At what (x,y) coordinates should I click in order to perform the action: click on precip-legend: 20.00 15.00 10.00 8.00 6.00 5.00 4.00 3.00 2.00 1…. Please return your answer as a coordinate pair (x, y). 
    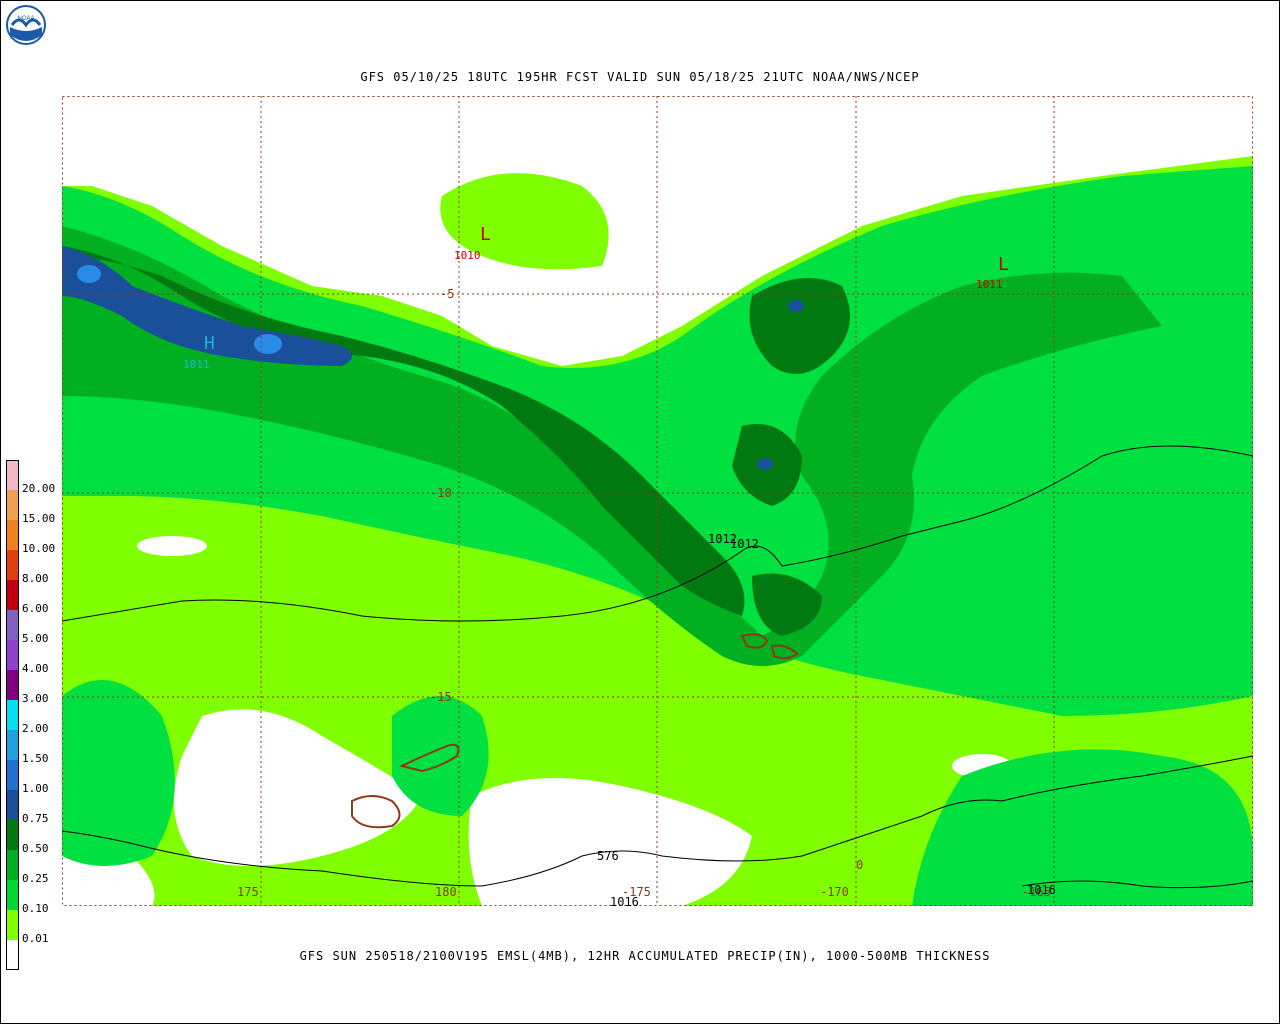
    Looking at the image, I should click on (36, 716).